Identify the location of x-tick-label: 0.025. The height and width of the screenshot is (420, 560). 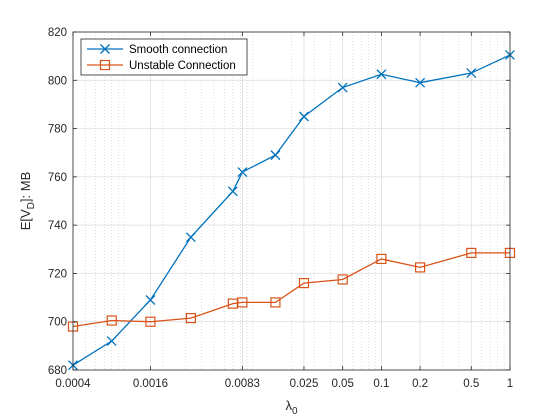
(304, 384).